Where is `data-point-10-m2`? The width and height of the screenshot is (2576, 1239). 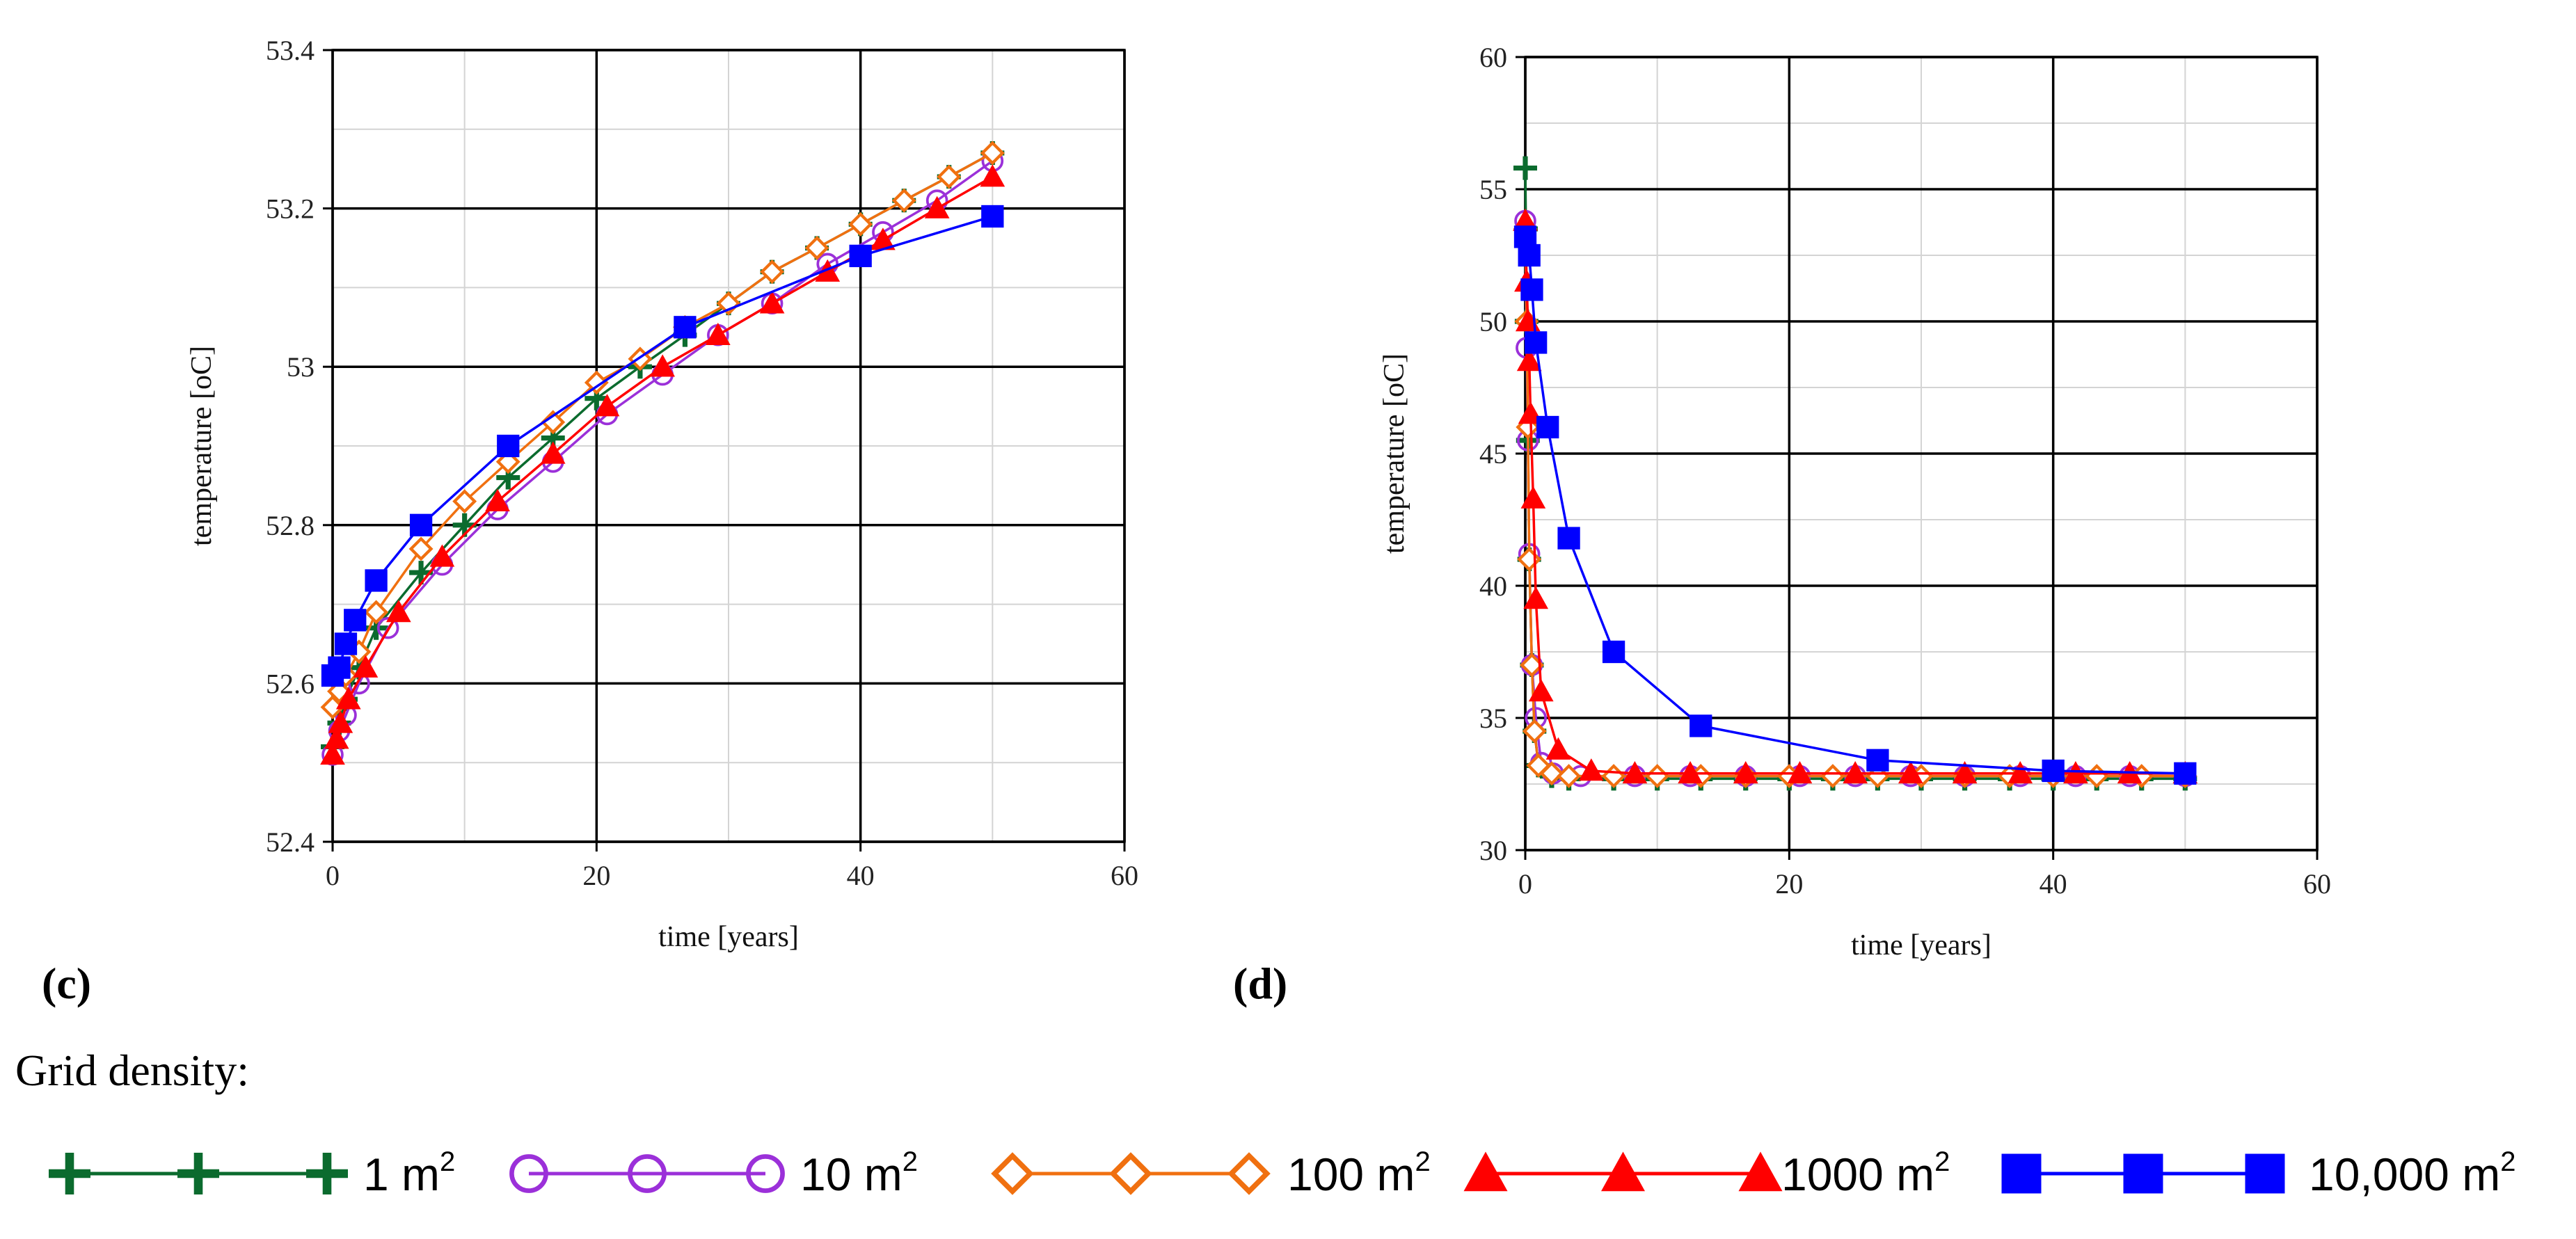
data-point-10-m2 is located at coordinates (387, 627).